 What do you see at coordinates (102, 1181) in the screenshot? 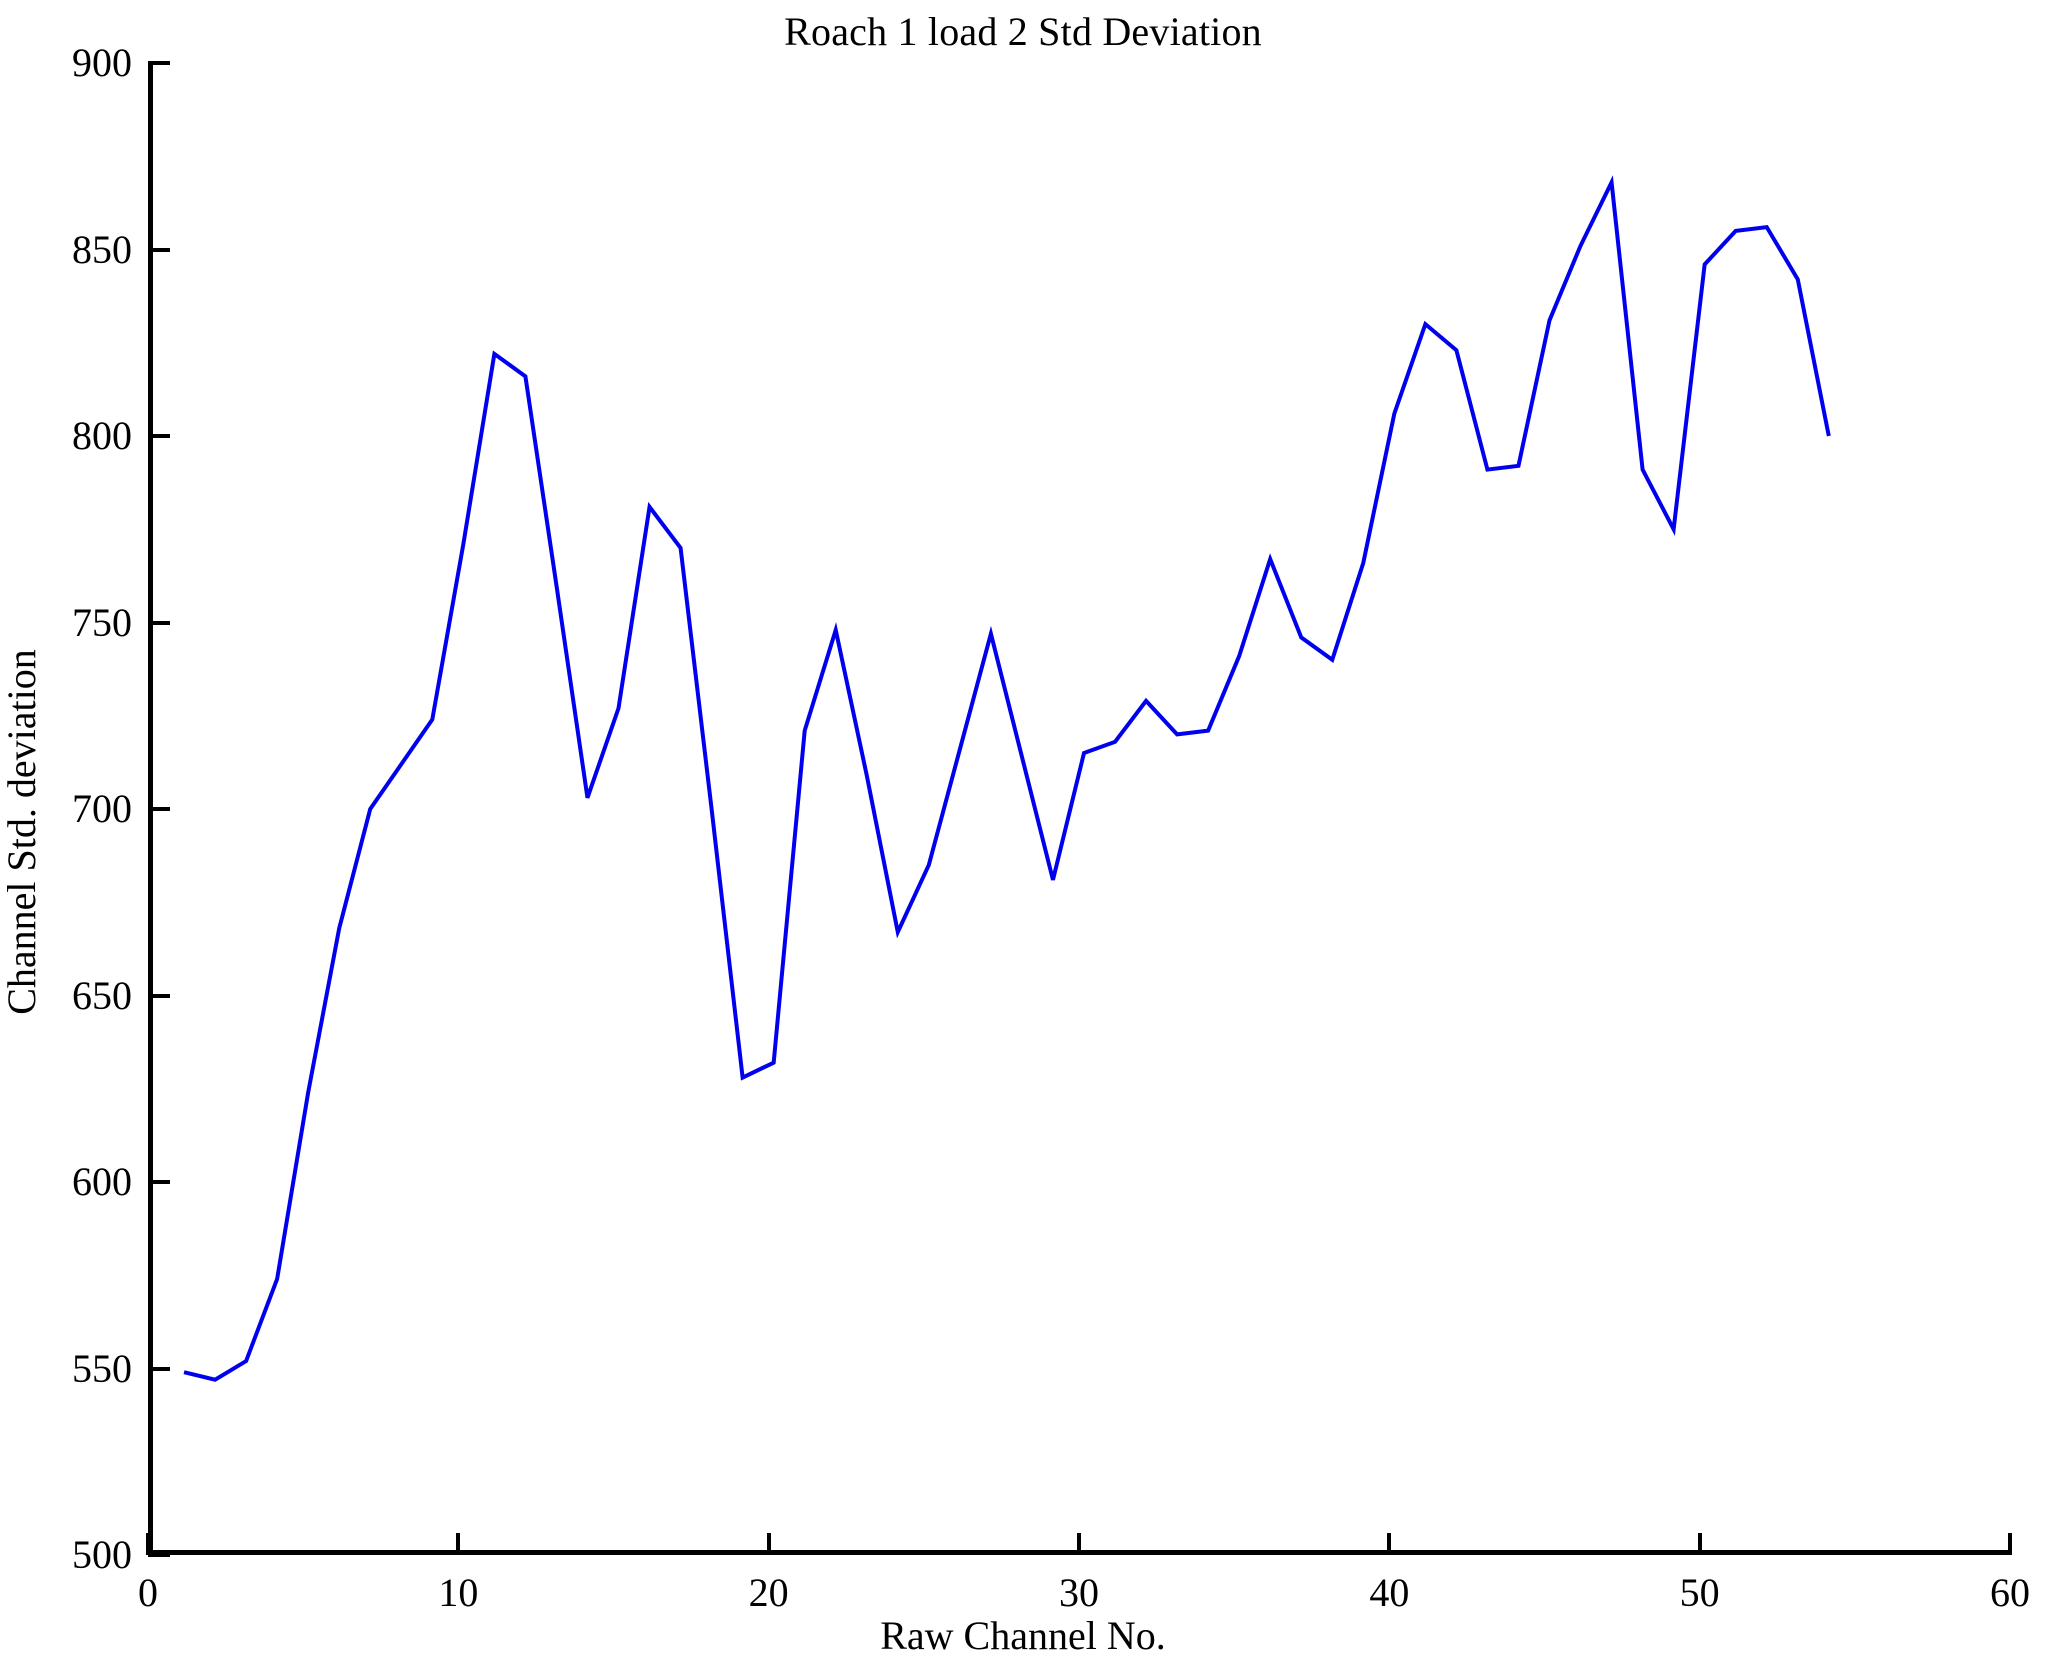
I see `y-axis-tick-label: 600` at bounding box center [102, 1181].